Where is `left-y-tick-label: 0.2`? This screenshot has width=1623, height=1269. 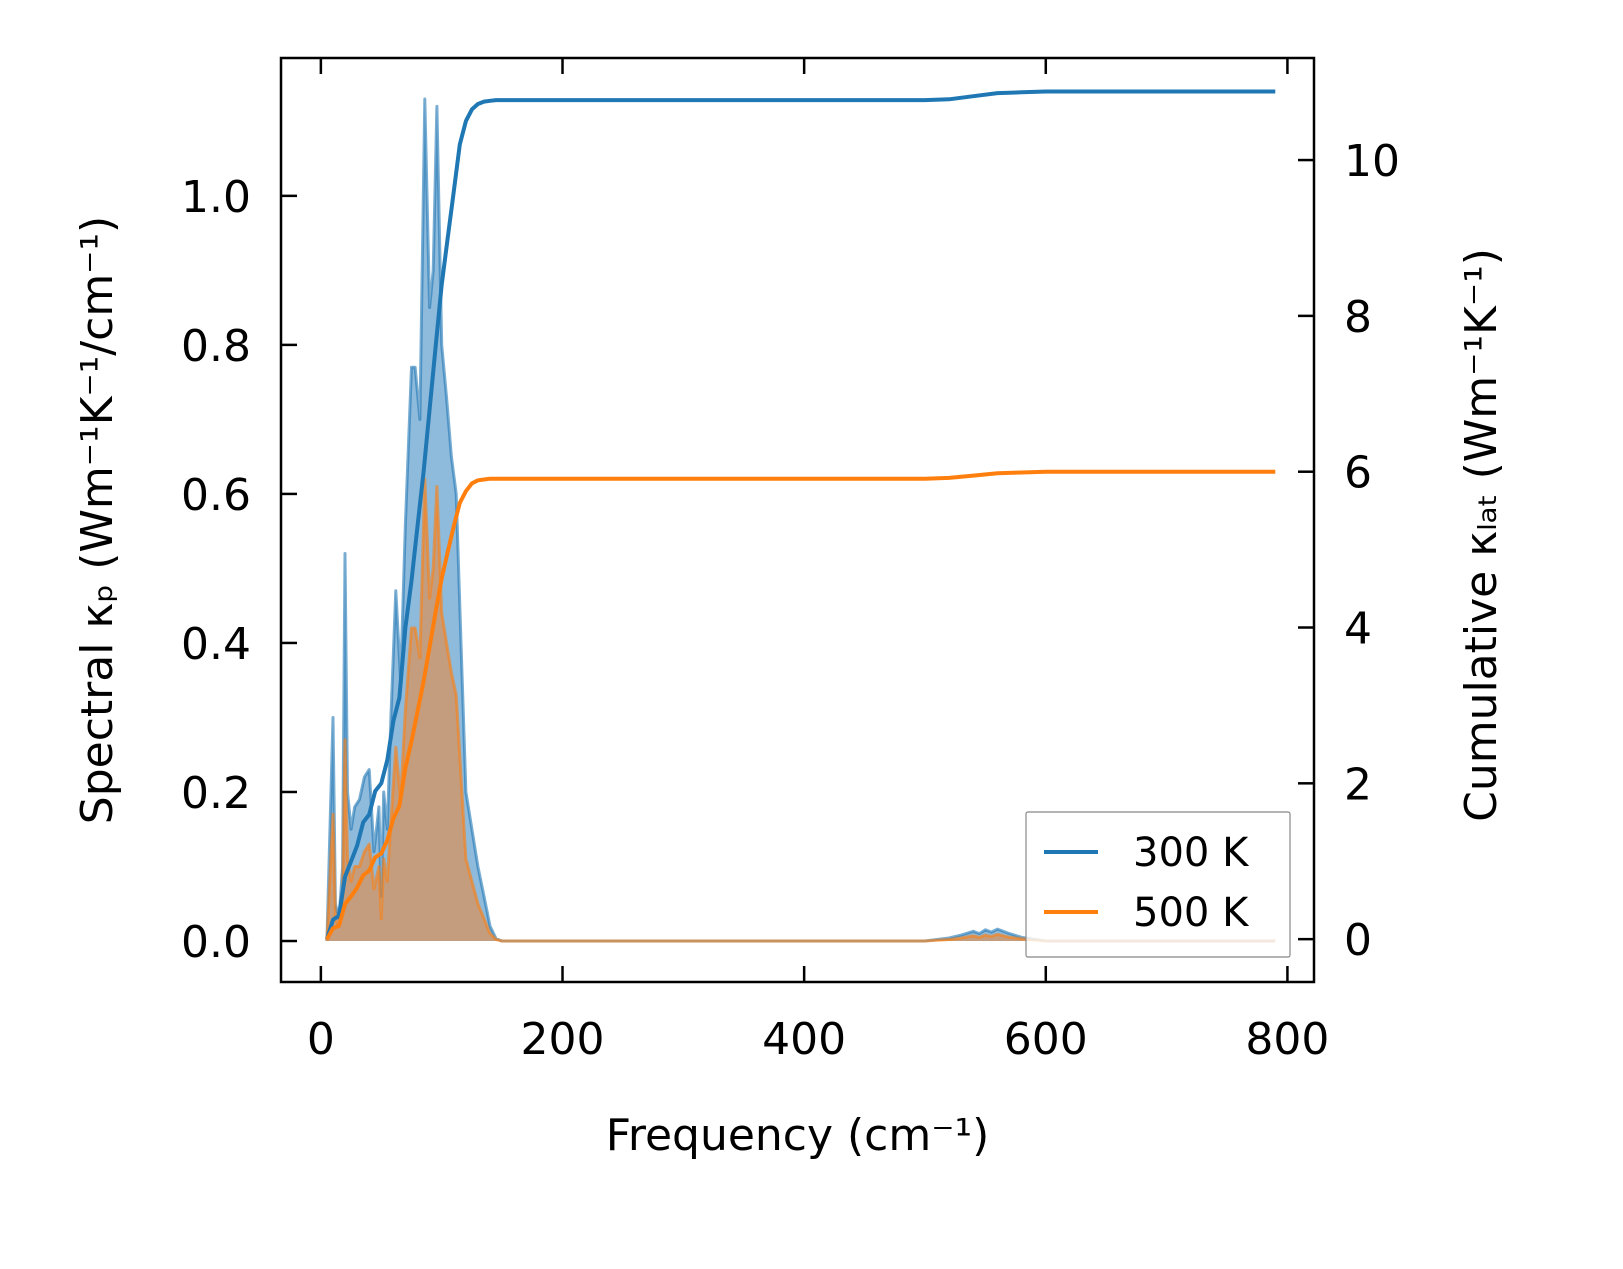
left-y-tick-label: 0.2 is located at coordinates (216, 793).